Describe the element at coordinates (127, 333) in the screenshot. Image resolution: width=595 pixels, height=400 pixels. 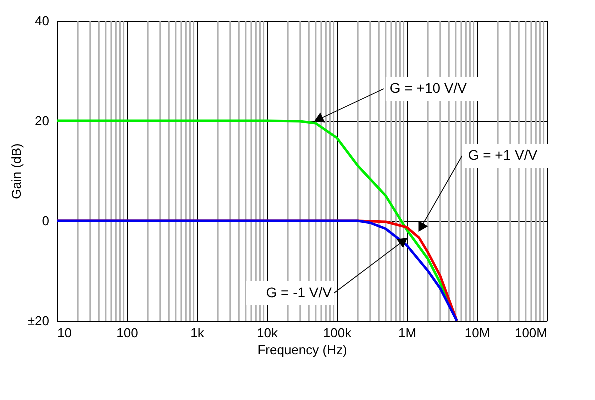
I see `x-tick-label: 100` at that location.